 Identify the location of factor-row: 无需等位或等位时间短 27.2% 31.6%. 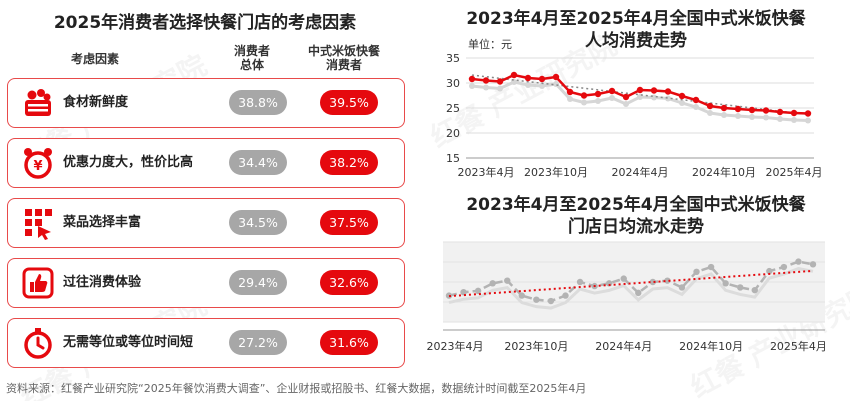
(206, 343).